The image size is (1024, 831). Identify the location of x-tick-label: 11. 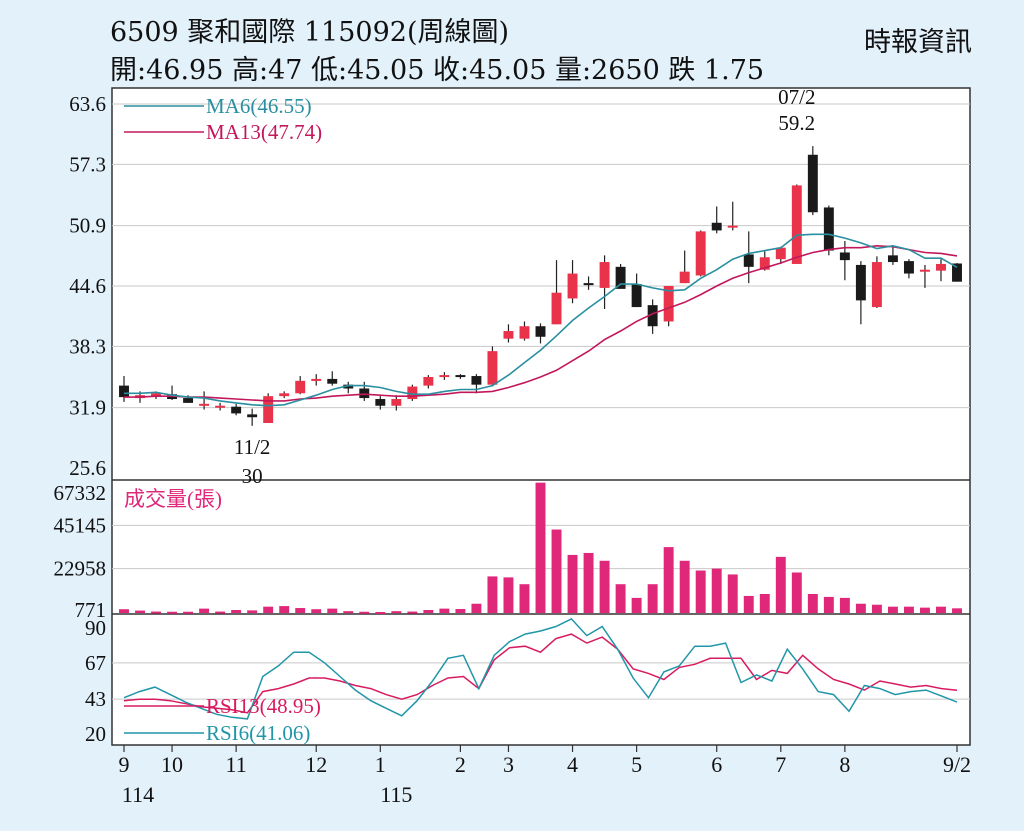
(236, 764).